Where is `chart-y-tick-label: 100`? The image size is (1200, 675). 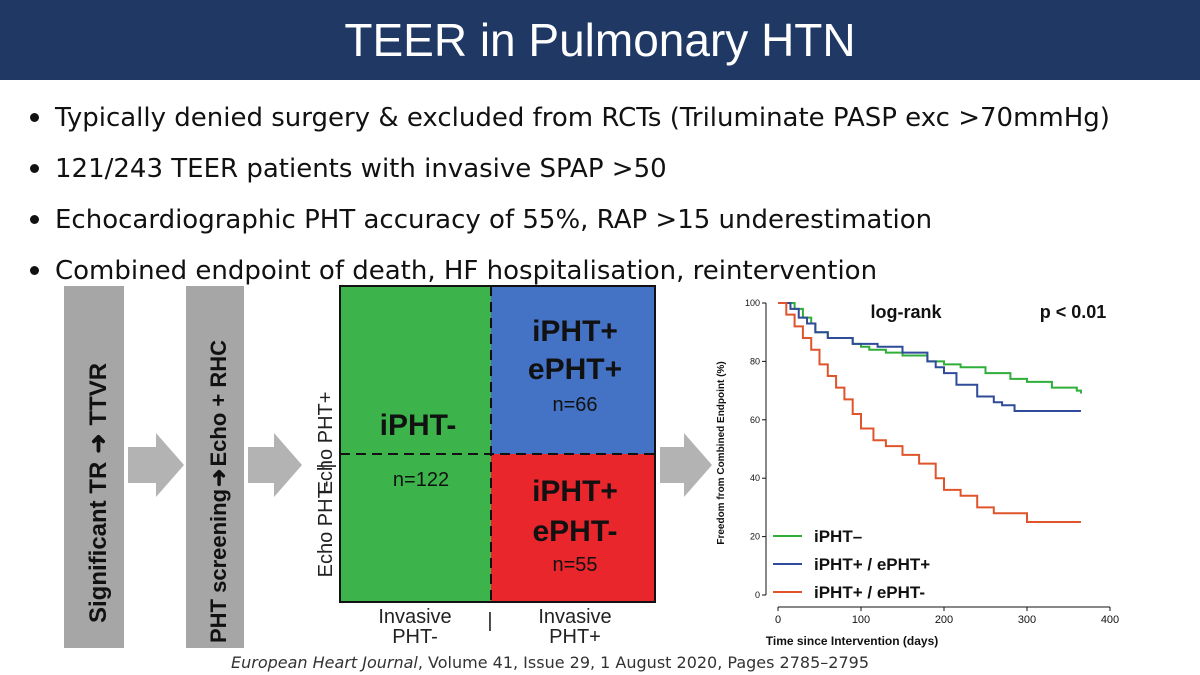 chart-y-tick-label: 100 is located at coordinates (752, 303).